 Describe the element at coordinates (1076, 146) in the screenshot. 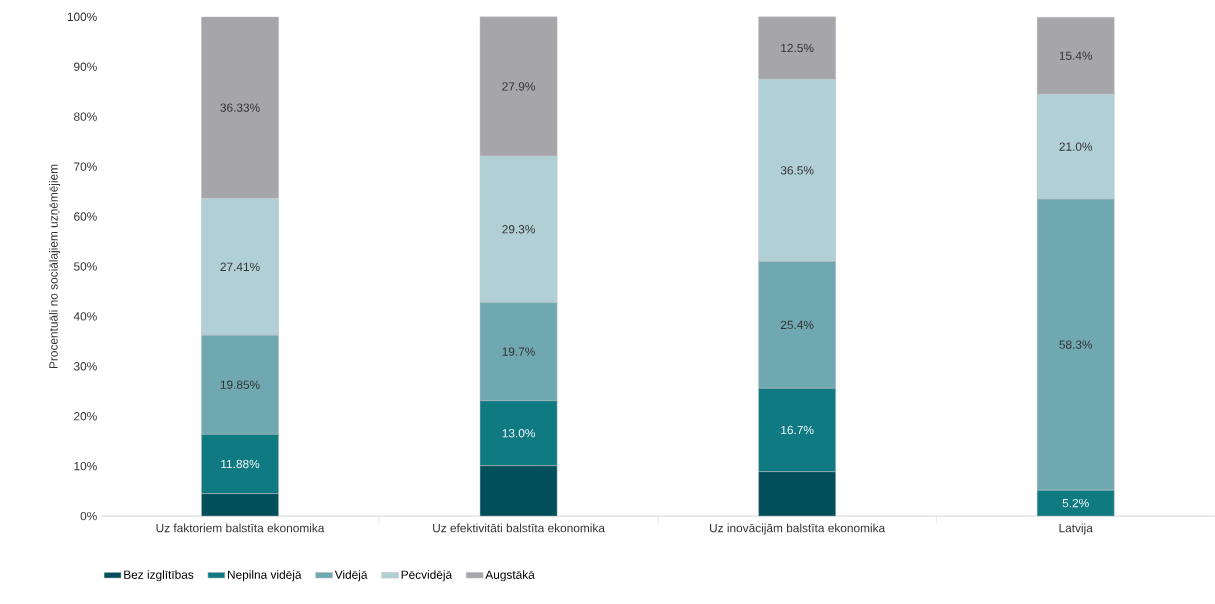

I see `data-label: 21.0%` at that location.